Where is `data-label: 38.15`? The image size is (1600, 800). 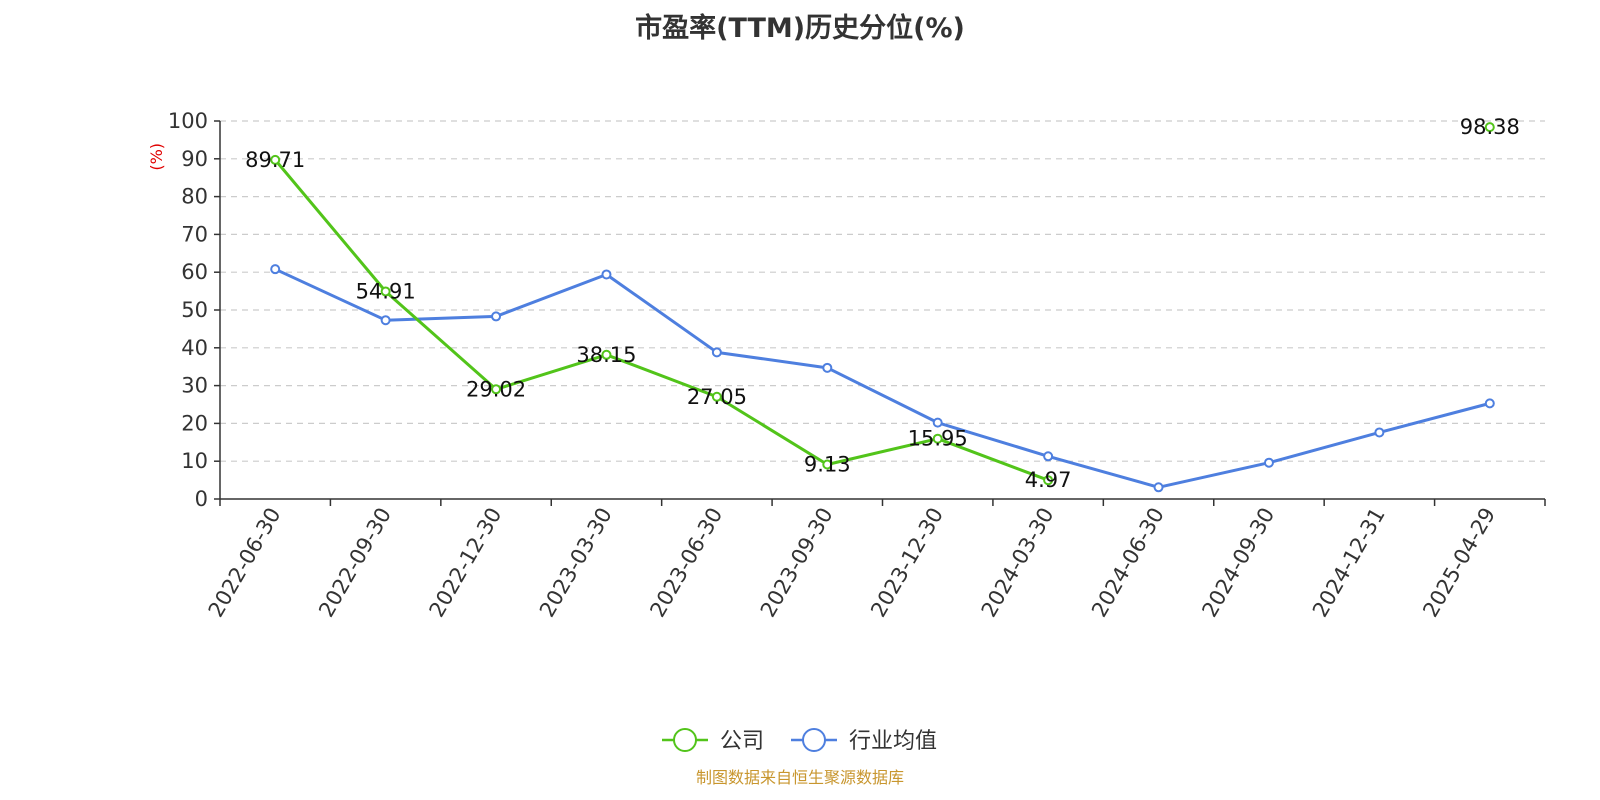
data-label: 38.15 is located at coordinates (606, 355).